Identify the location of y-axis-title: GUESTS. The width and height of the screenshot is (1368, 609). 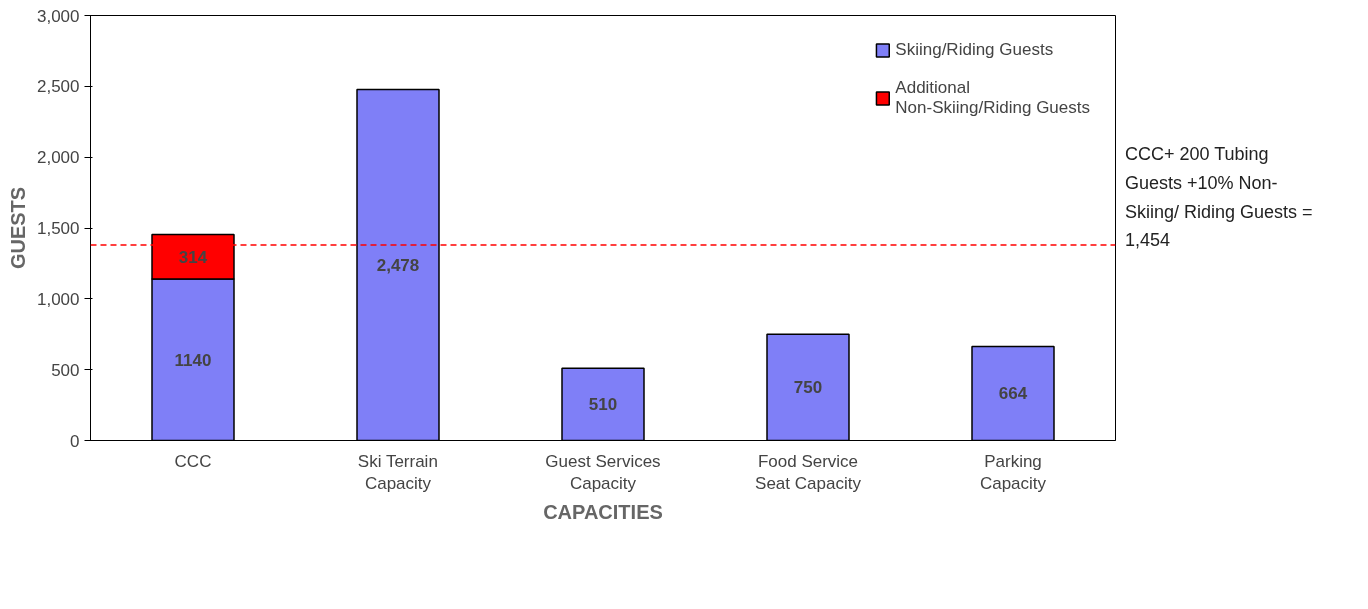
(17, 228).